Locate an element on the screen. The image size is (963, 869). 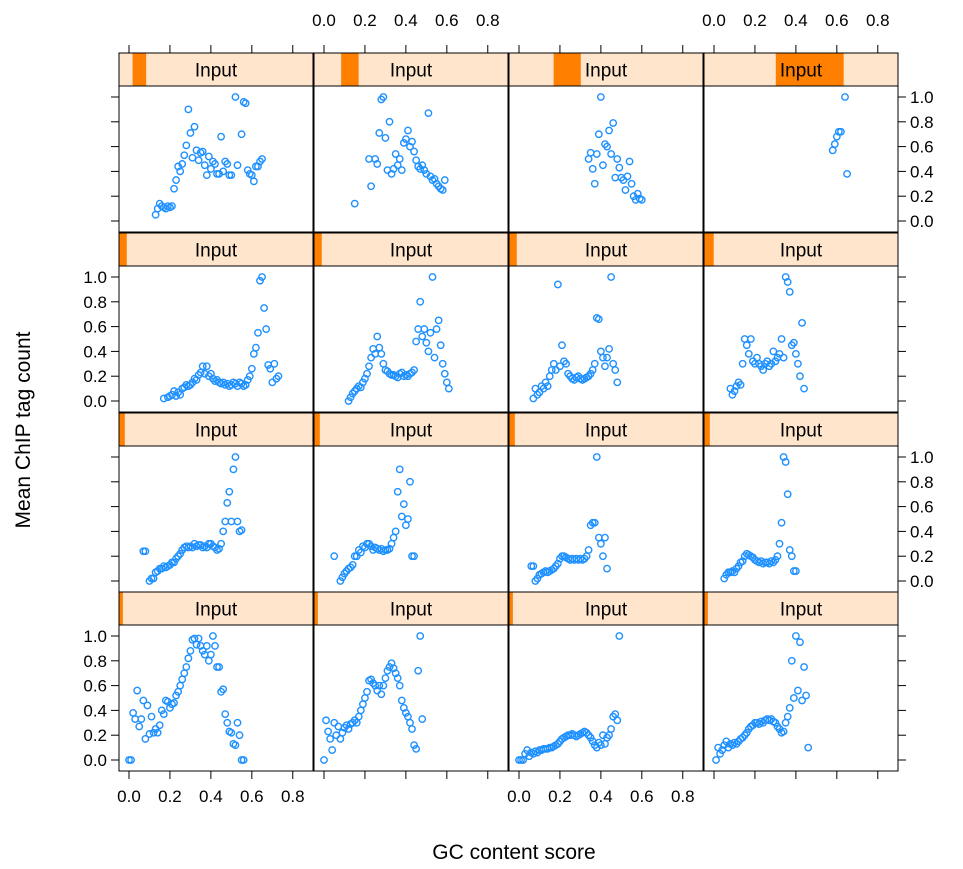
y-tick-label: 0.6 is located at coordinates (922, 147).